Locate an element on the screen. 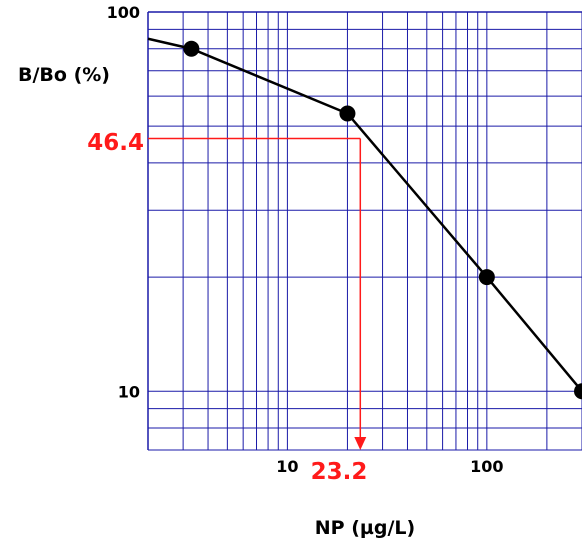 The height and width of the screenshot is (544, 582). y-axis-title: B/Bo (%) is located at coordinates (64, 75).